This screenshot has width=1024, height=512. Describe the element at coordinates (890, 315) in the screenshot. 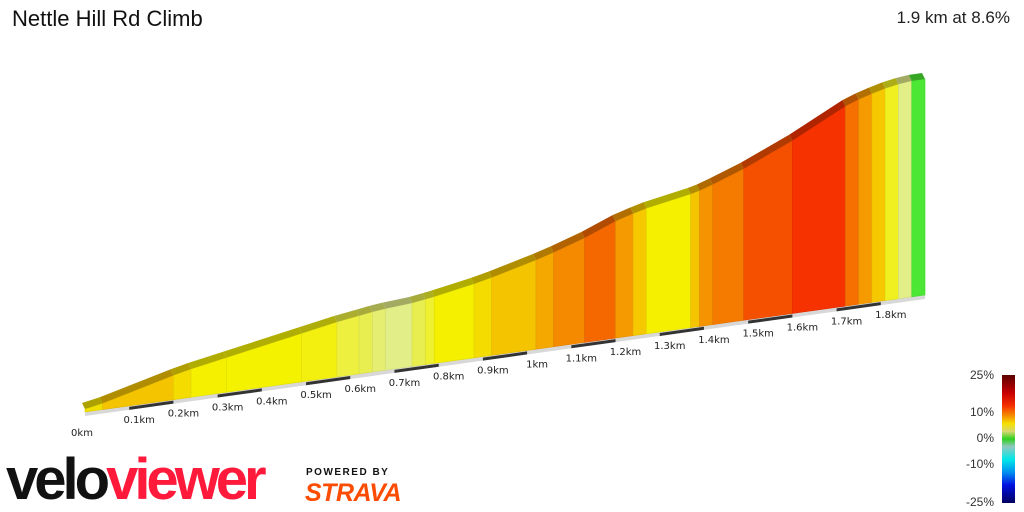

I see `x-tick-label: 1.8km` at that location.